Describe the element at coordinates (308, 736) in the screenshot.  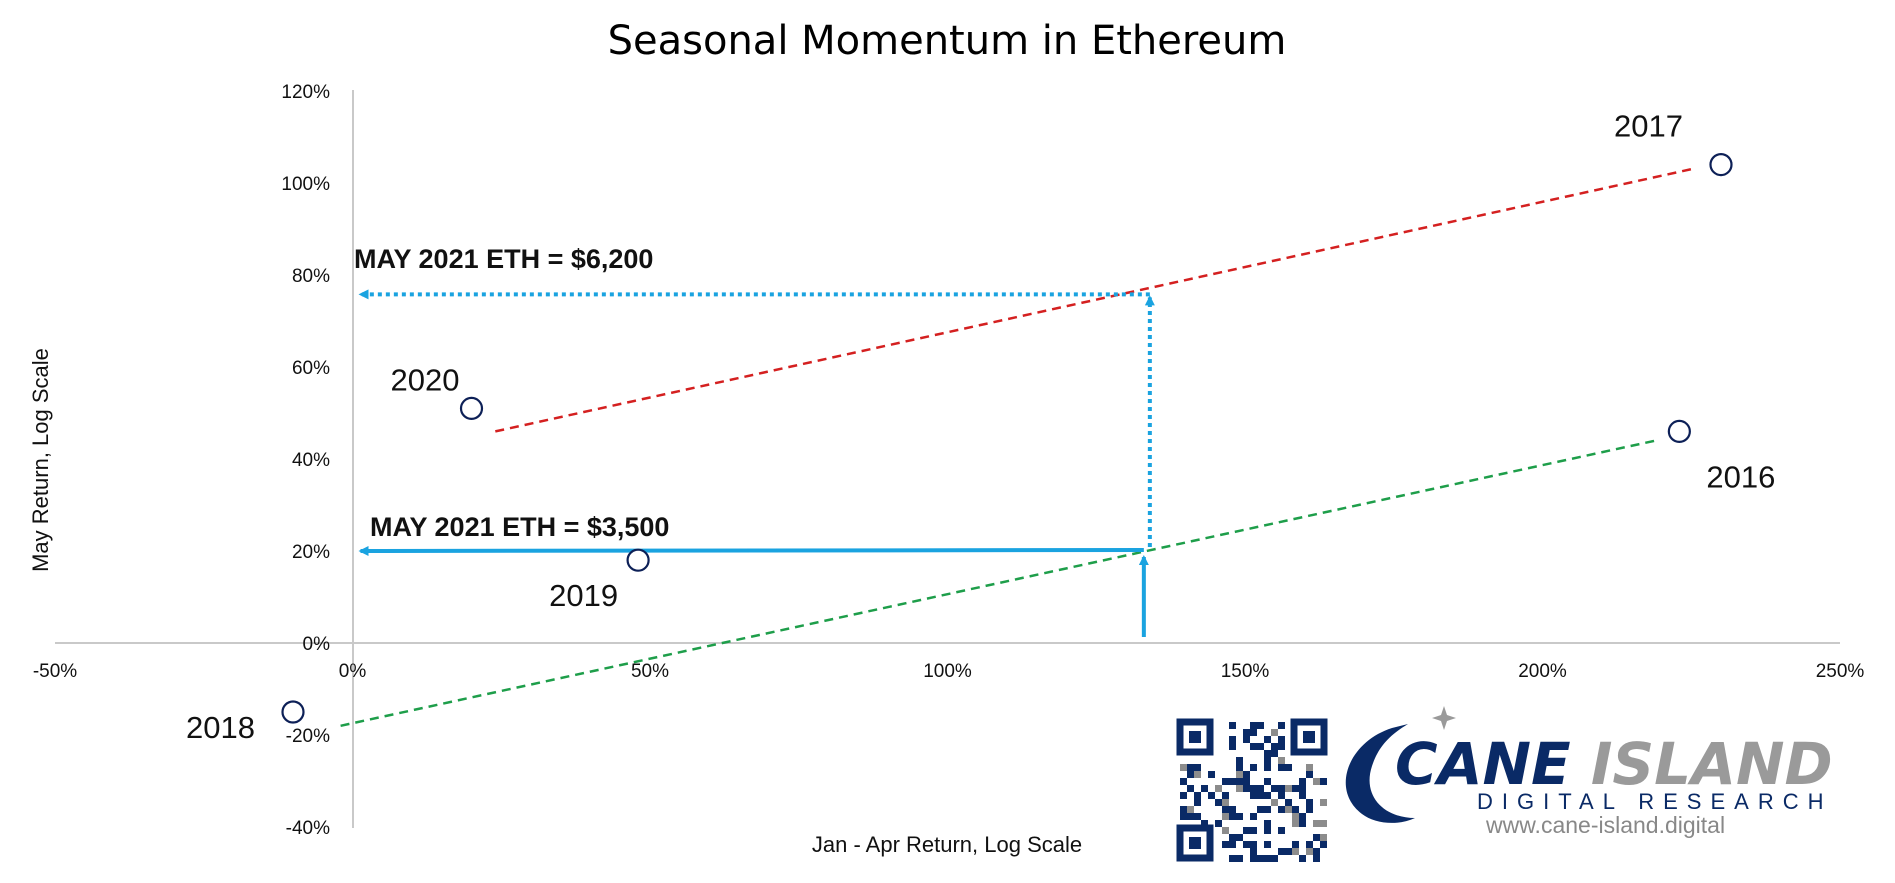
I see `y-tick-label: -20%` at that location.